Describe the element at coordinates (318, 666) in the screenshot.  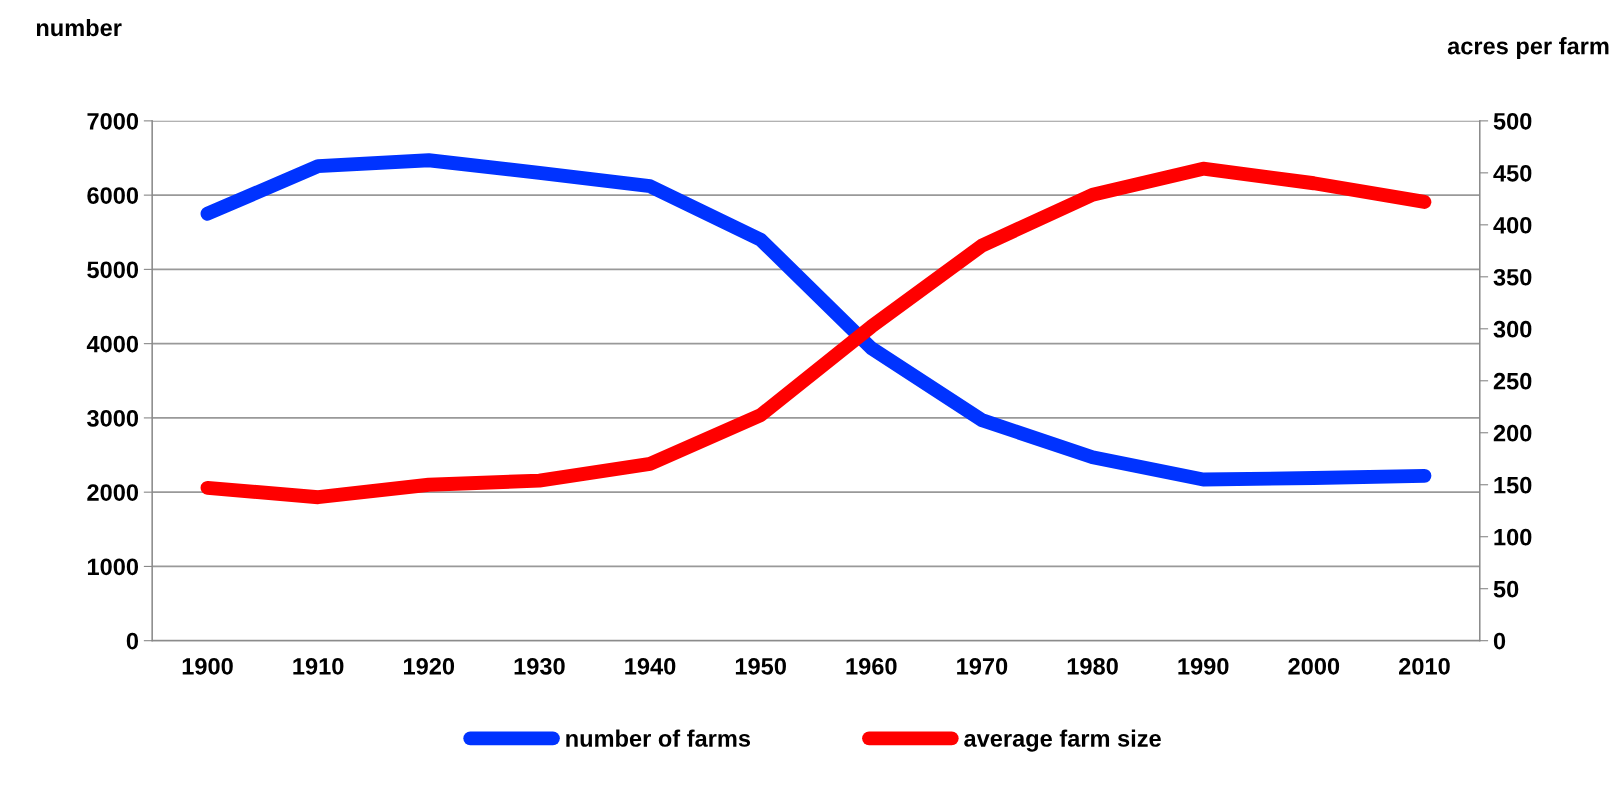
I see `x-tick-label: 1910` at that location.